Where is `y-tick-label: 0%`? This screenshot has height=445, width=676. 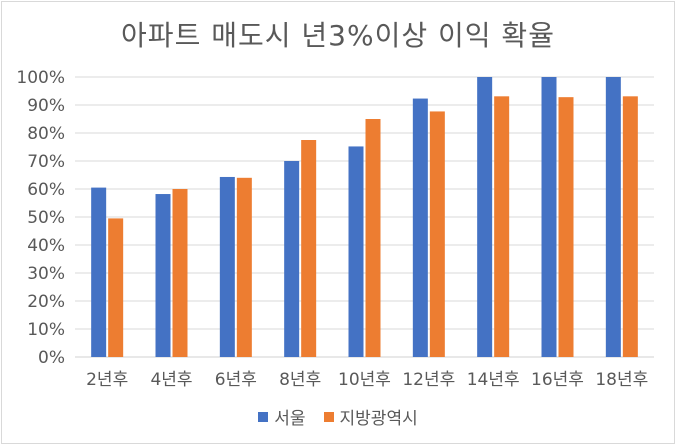 y-tick-label: 0% is located at coordinates (51, 358).